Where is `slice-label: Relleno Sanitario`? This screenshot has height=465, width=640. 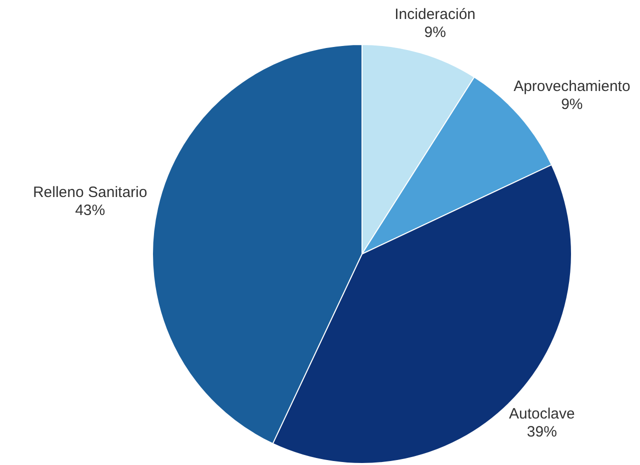
slice-label: Relleno Sanitario is located at coordinates (90, 192).